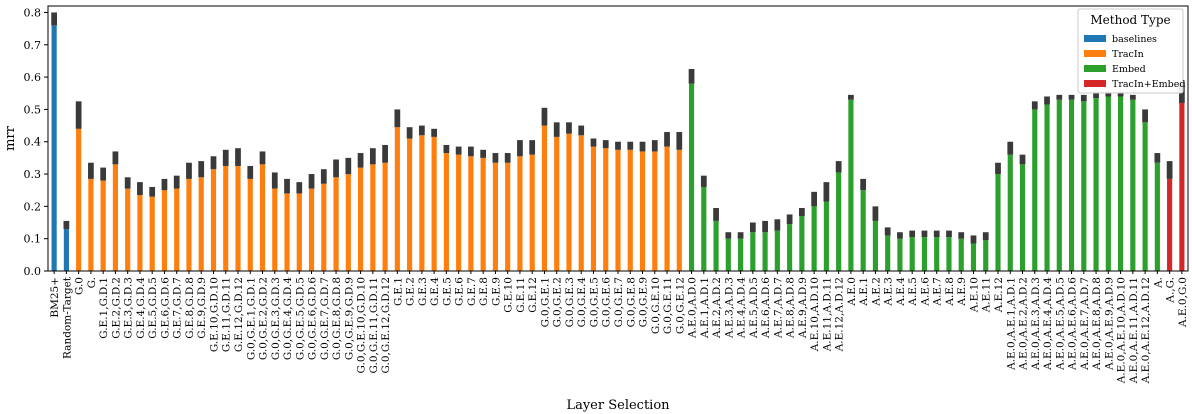  What do you see at coordinates (545, 302) in the screenshot?
I see `x-tick-label: G.0,G.E.1` at bounding box center [545, 302].